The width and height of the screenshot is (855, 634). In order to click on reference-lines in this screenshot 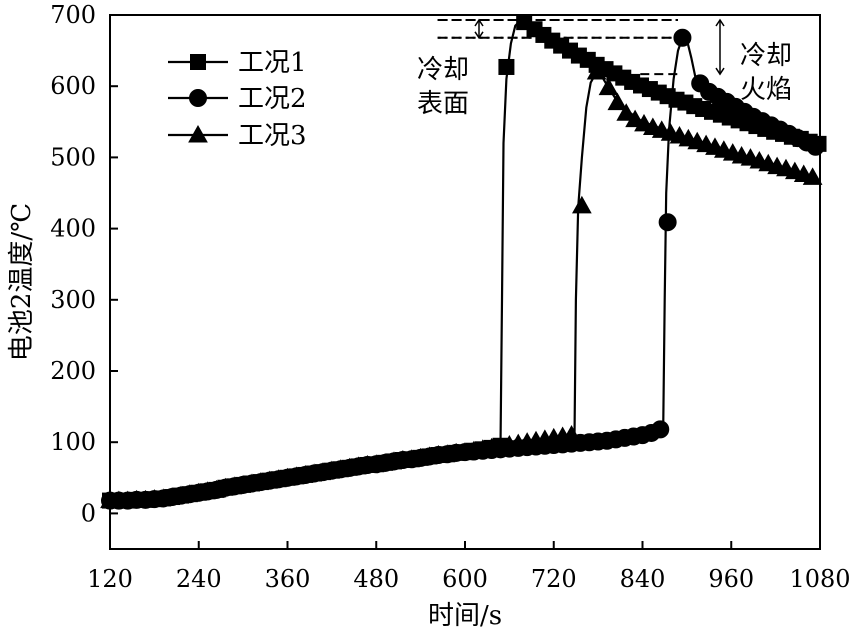, I will do `click(557, 47)`.